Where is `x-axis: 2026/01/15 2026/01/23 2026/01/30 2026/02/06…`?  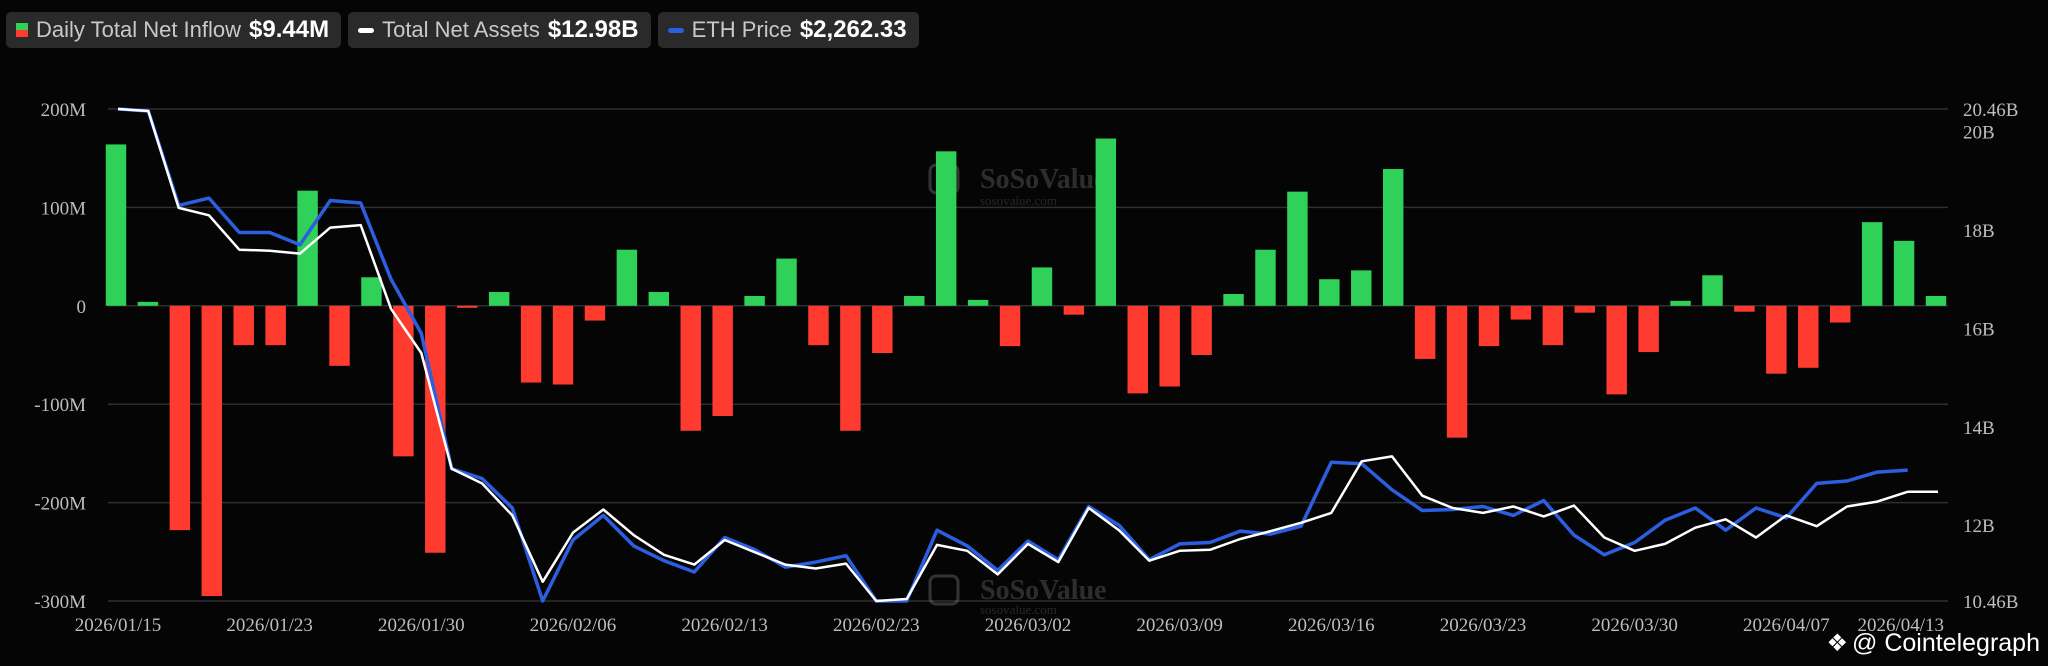 x-axis: 2026/01/15 2026/01/23 2026/01/30 2026/02/06… is located at coordinates (1009, 625).